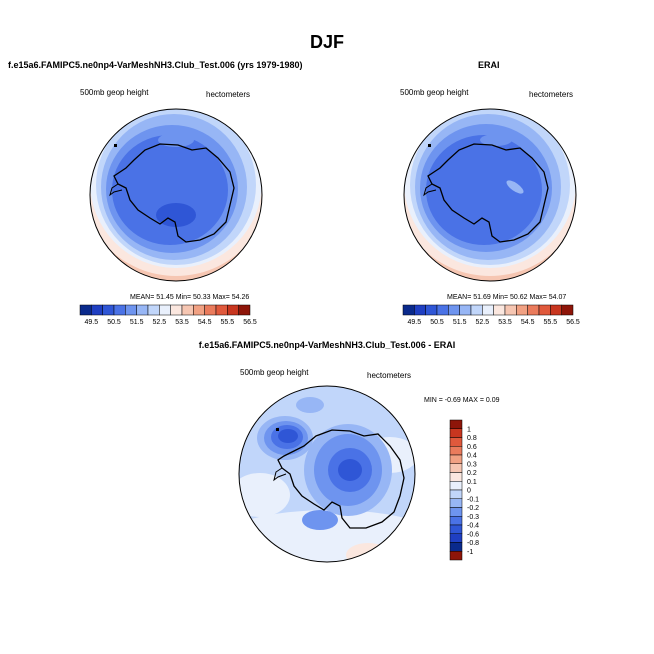  I want to click on model-island-mark, so click(115, 145).